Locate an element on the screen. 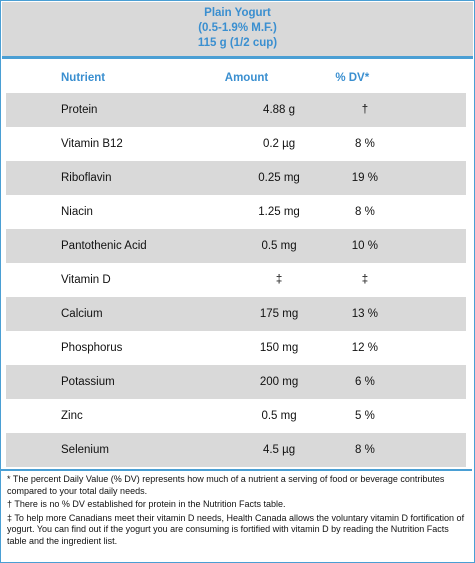  row-amount: ‡ is located at coordinates (279, 280).